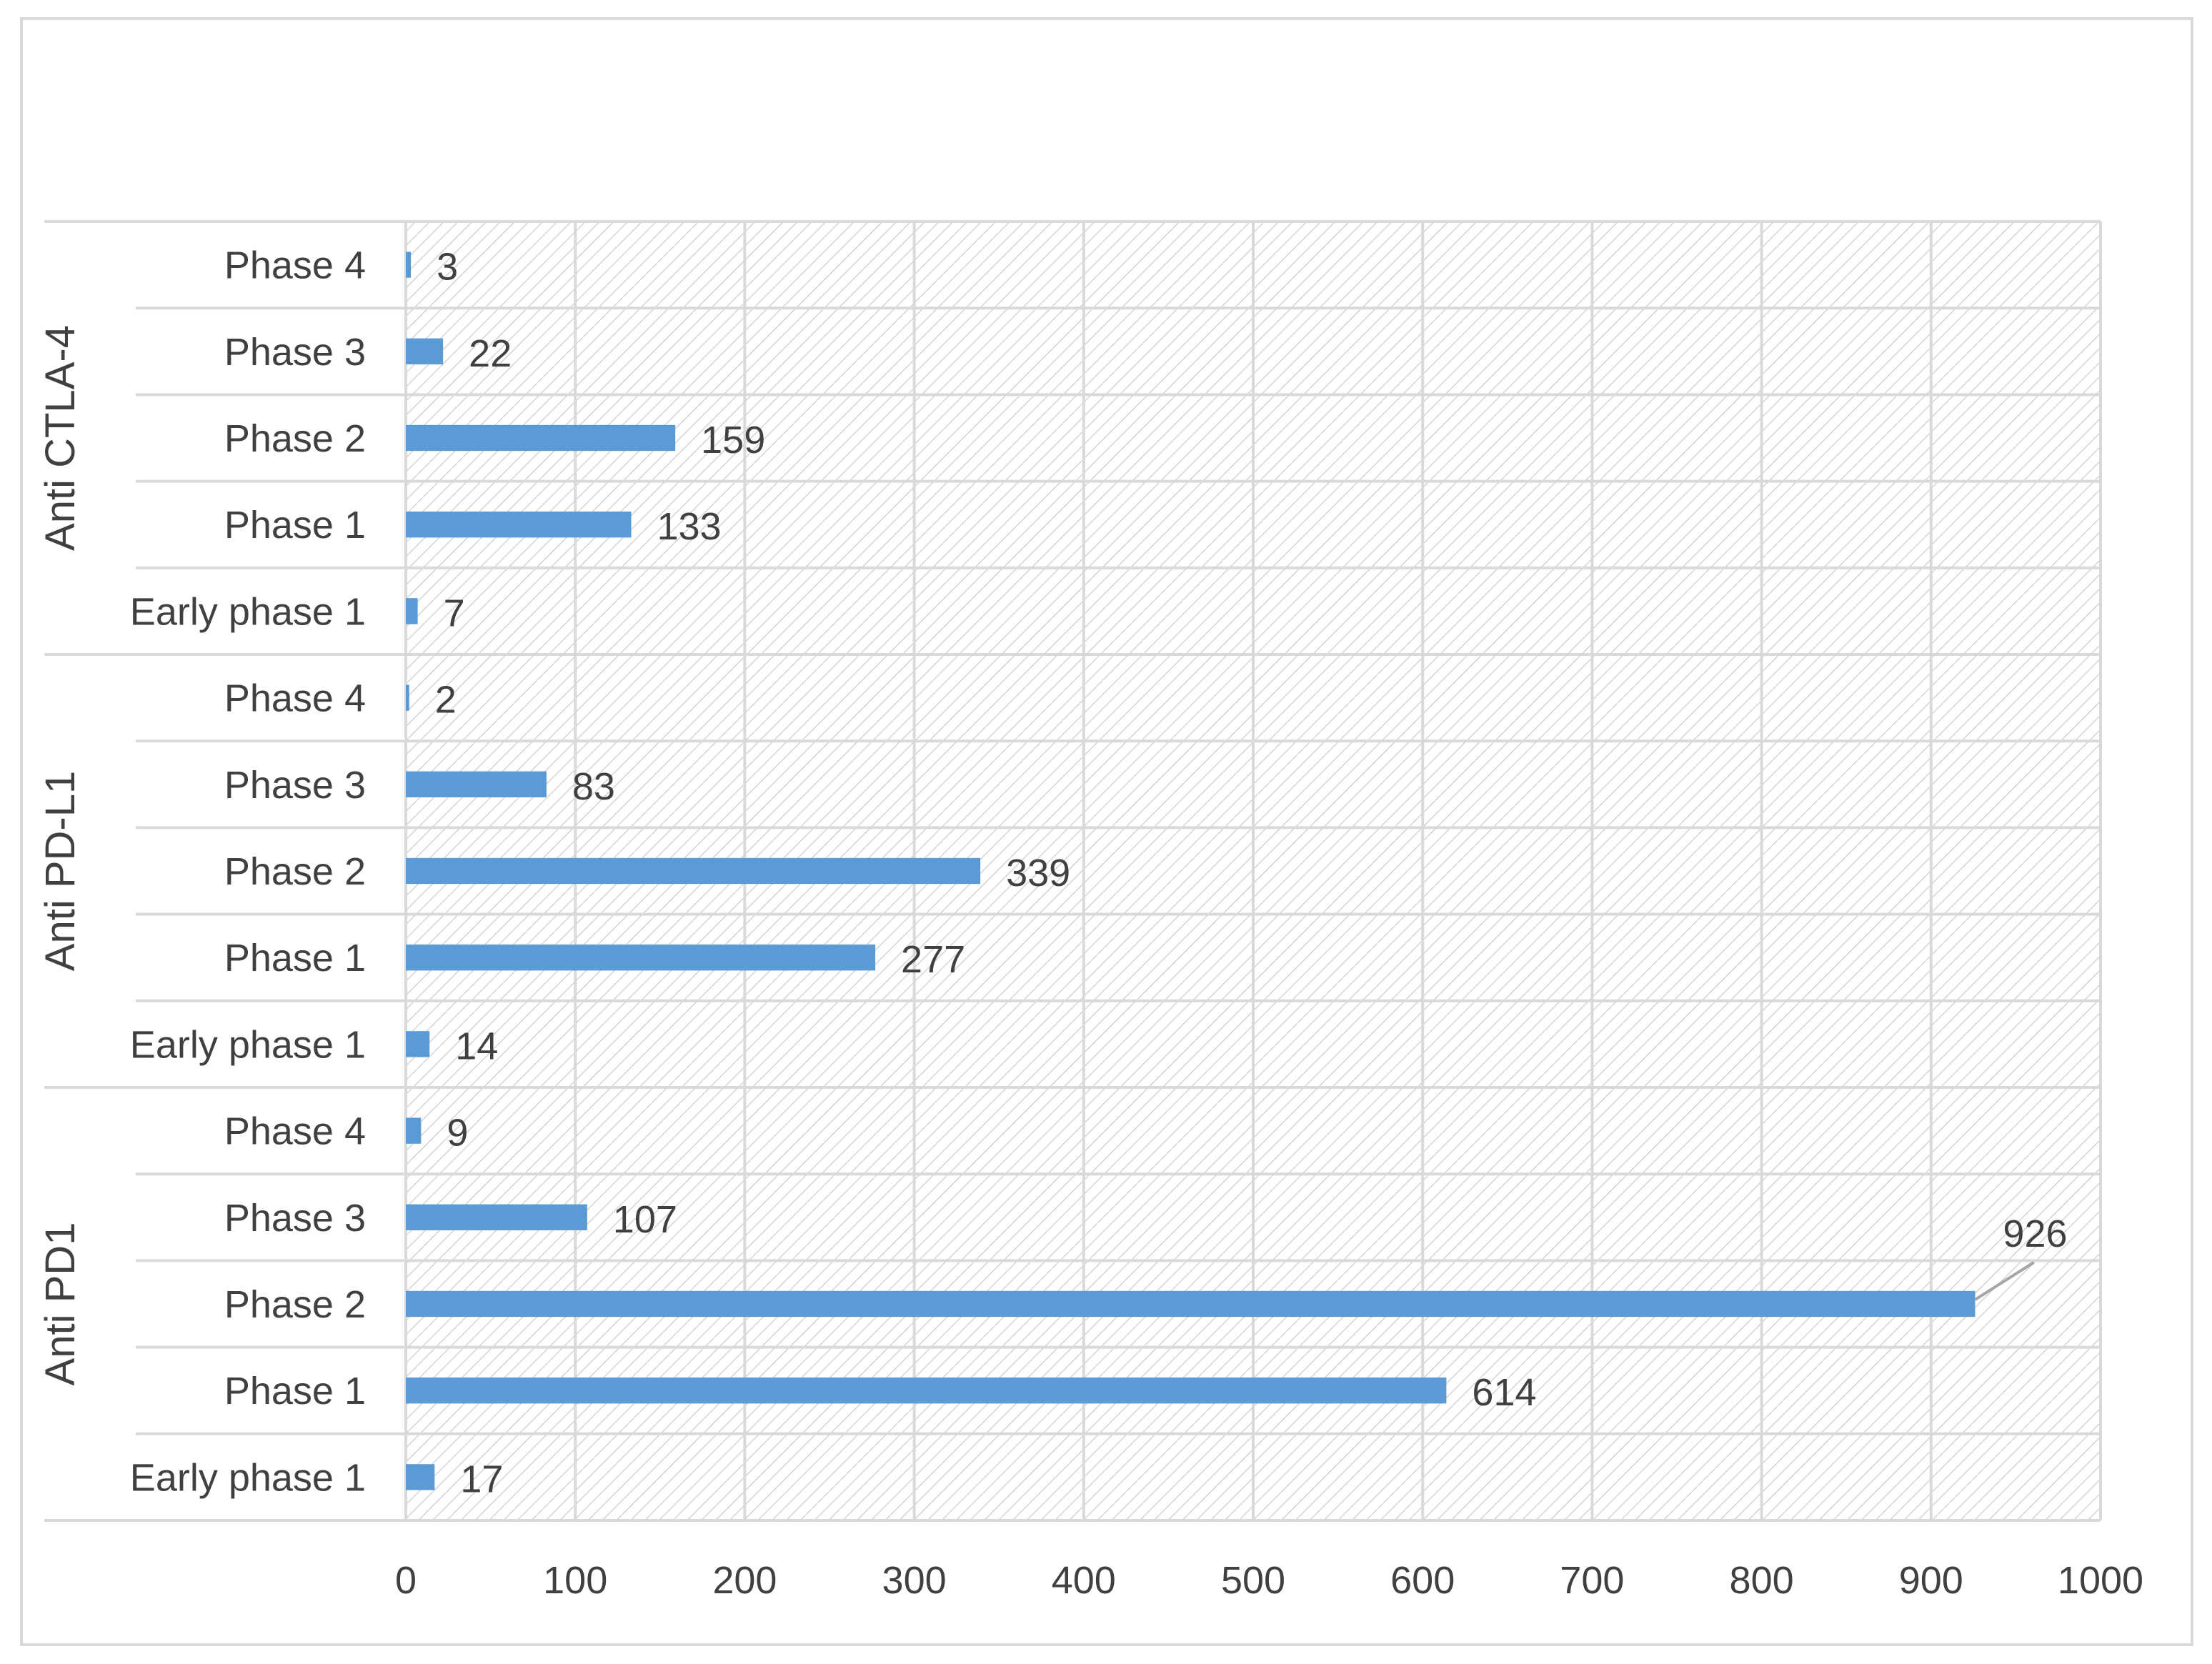 Image resolution: width=2212 pixels, height=1664 pixels. I want to click on x-tick-label: 1000, so click(2100, 1580).